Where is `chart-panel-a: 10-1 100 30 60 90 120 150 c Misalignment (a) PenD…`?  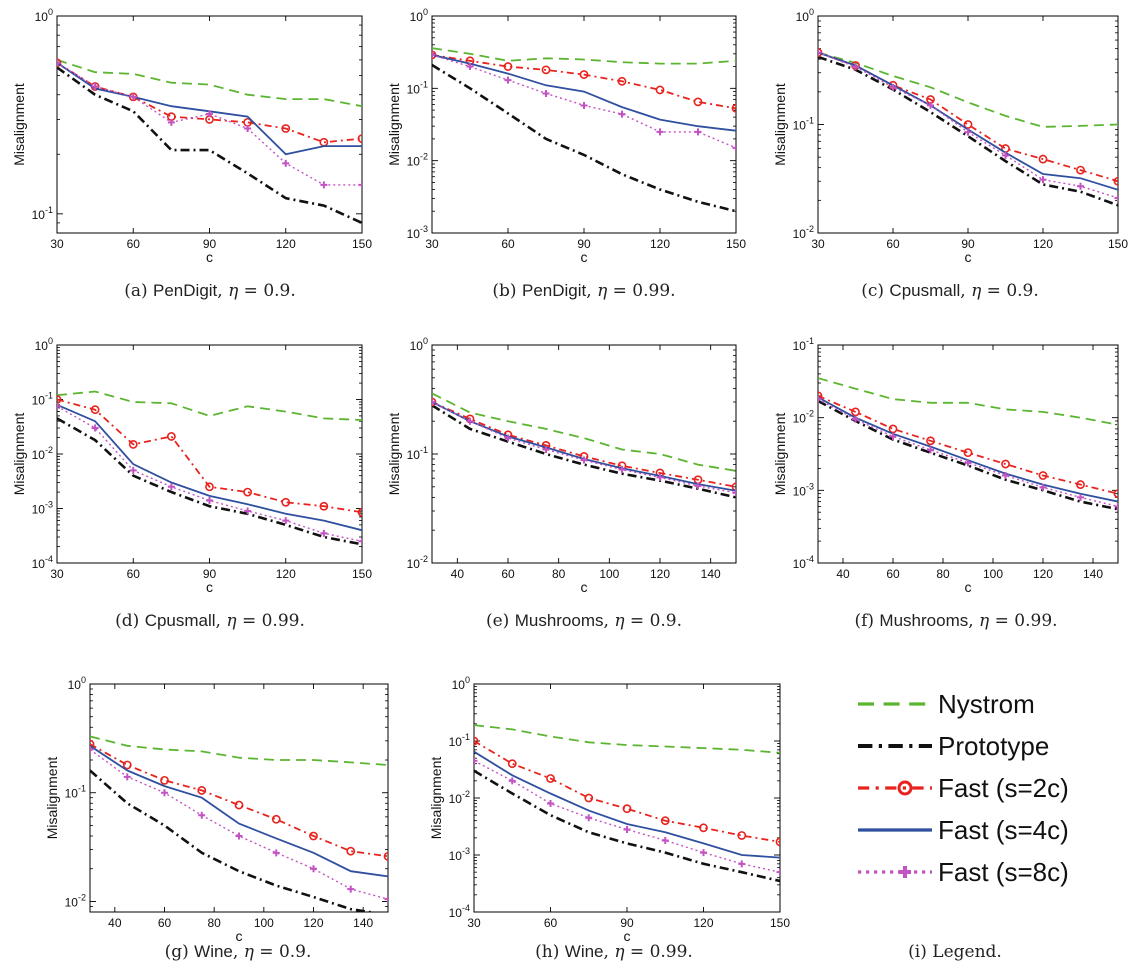 chart-panel-a: 10-1 100 30 60 90 120 150 c Misalignment (a) PenD… is located at coordinates (191, 154).